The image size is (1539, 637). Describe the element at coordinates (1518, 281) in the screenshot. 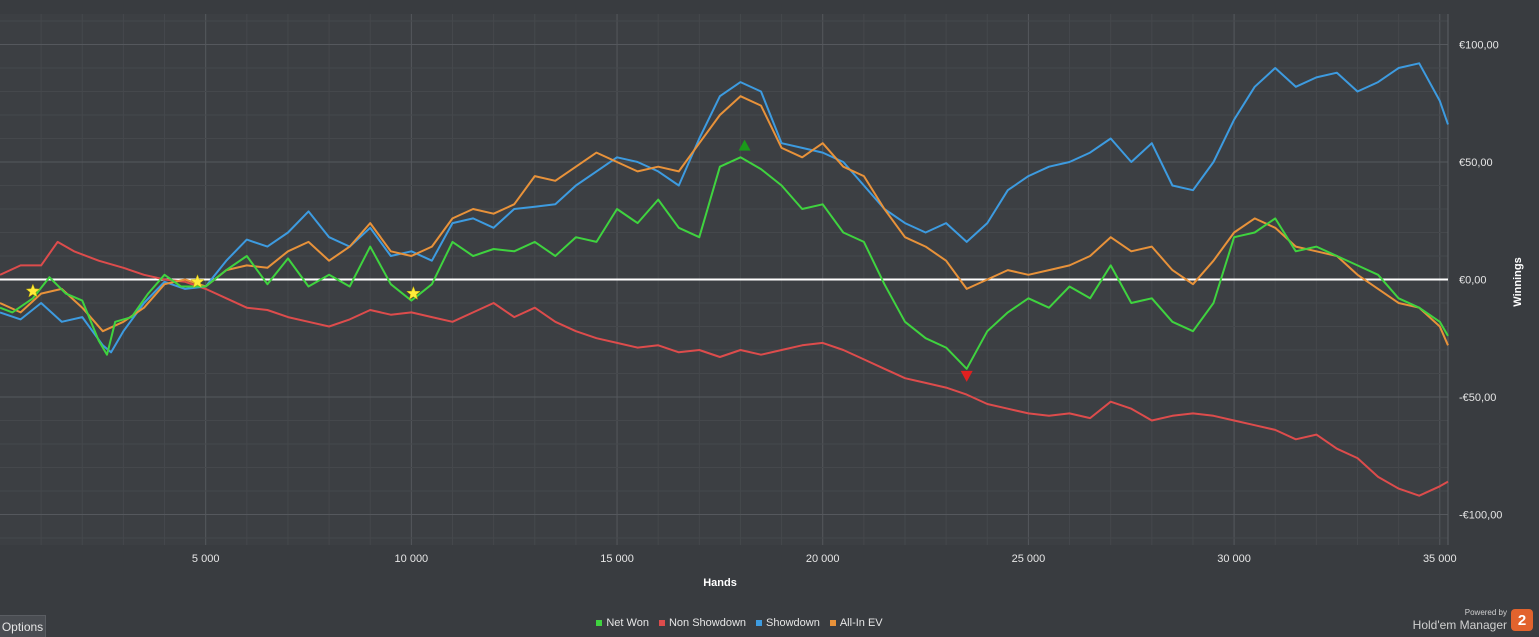

I see `y-axis-title: Winnings` at that location.